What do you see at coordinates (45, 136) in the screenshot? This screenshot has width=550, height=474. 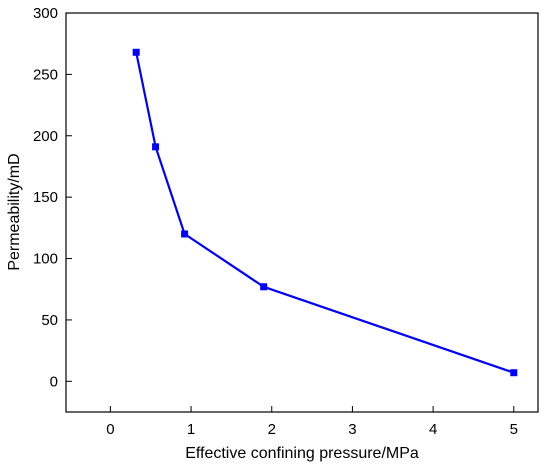 I see `y-tick-label: 200` at bounding box center [45, 136].